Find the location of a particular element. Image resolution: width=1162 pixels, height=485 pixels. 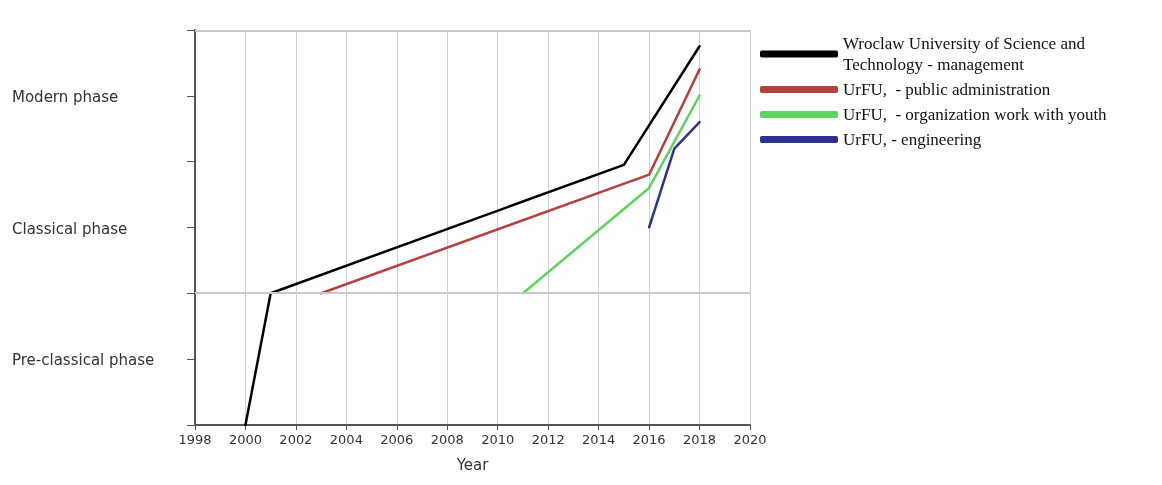

text: Classical phase is located at coordinates (70, 228).